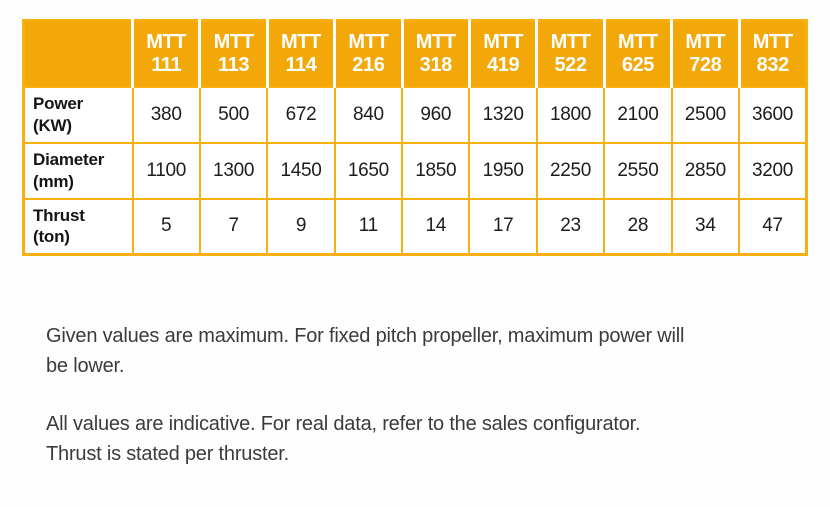 The height and width of the screenshot is (507, 830). I want to click on table-cell: 47, so click(773, 226).